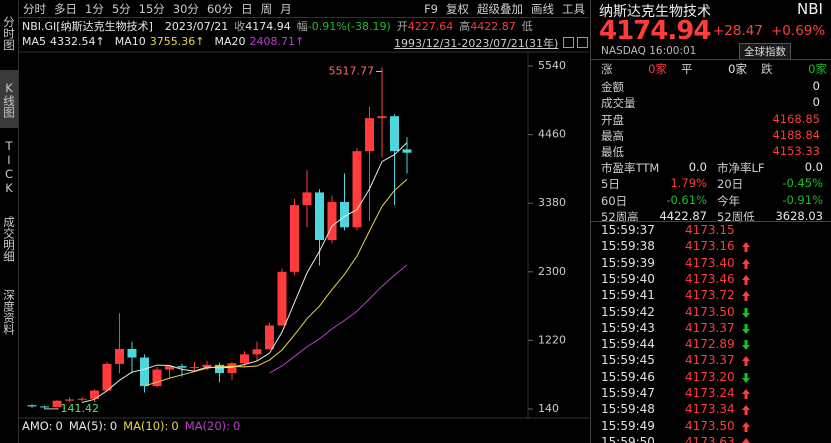 This screenshot has height=443, width=831. I want to click on stat-label: 市盈率TTM, so click(630, 168).